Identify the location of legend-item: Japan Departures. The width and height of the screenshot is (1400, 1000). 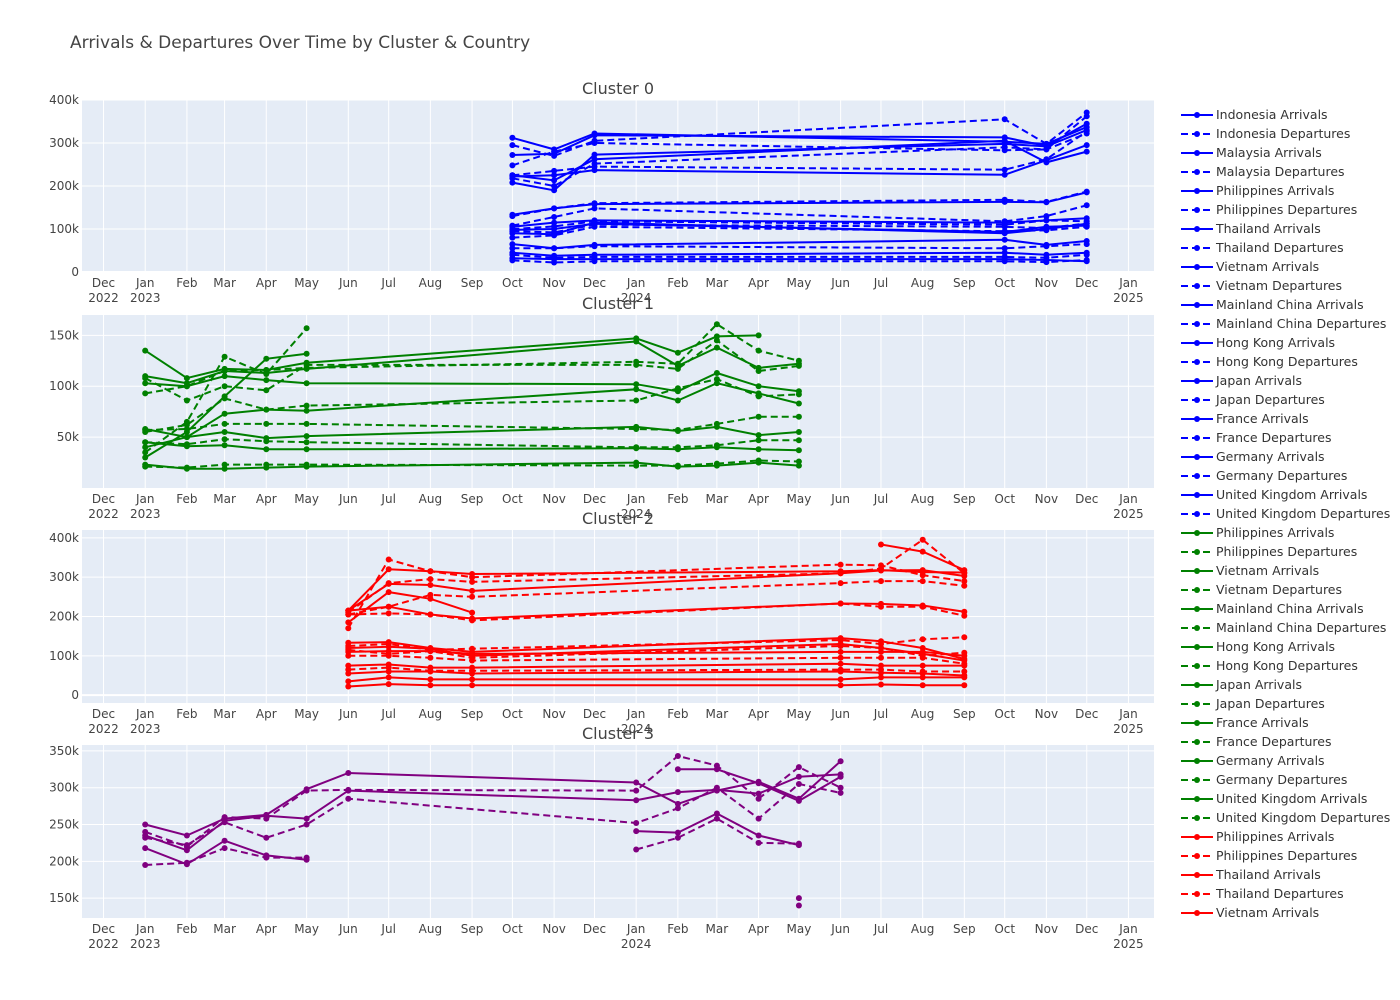
(1287, 399).